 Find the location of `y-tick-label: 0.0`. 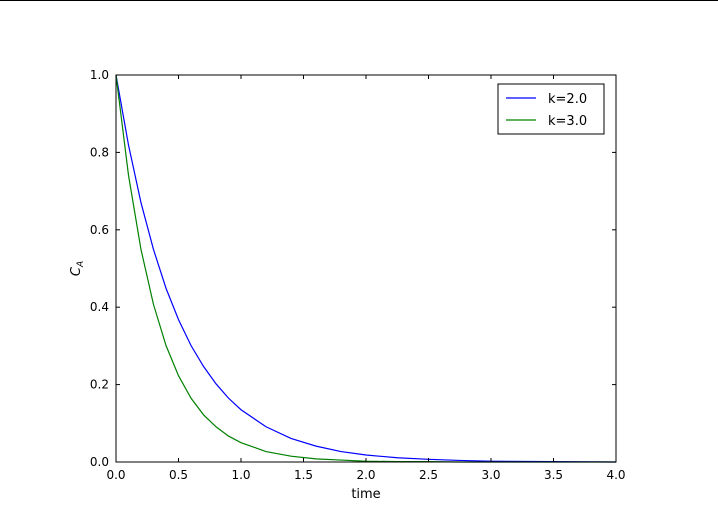

y-tick-label: 0.0 is located at coordinates (99, 462).